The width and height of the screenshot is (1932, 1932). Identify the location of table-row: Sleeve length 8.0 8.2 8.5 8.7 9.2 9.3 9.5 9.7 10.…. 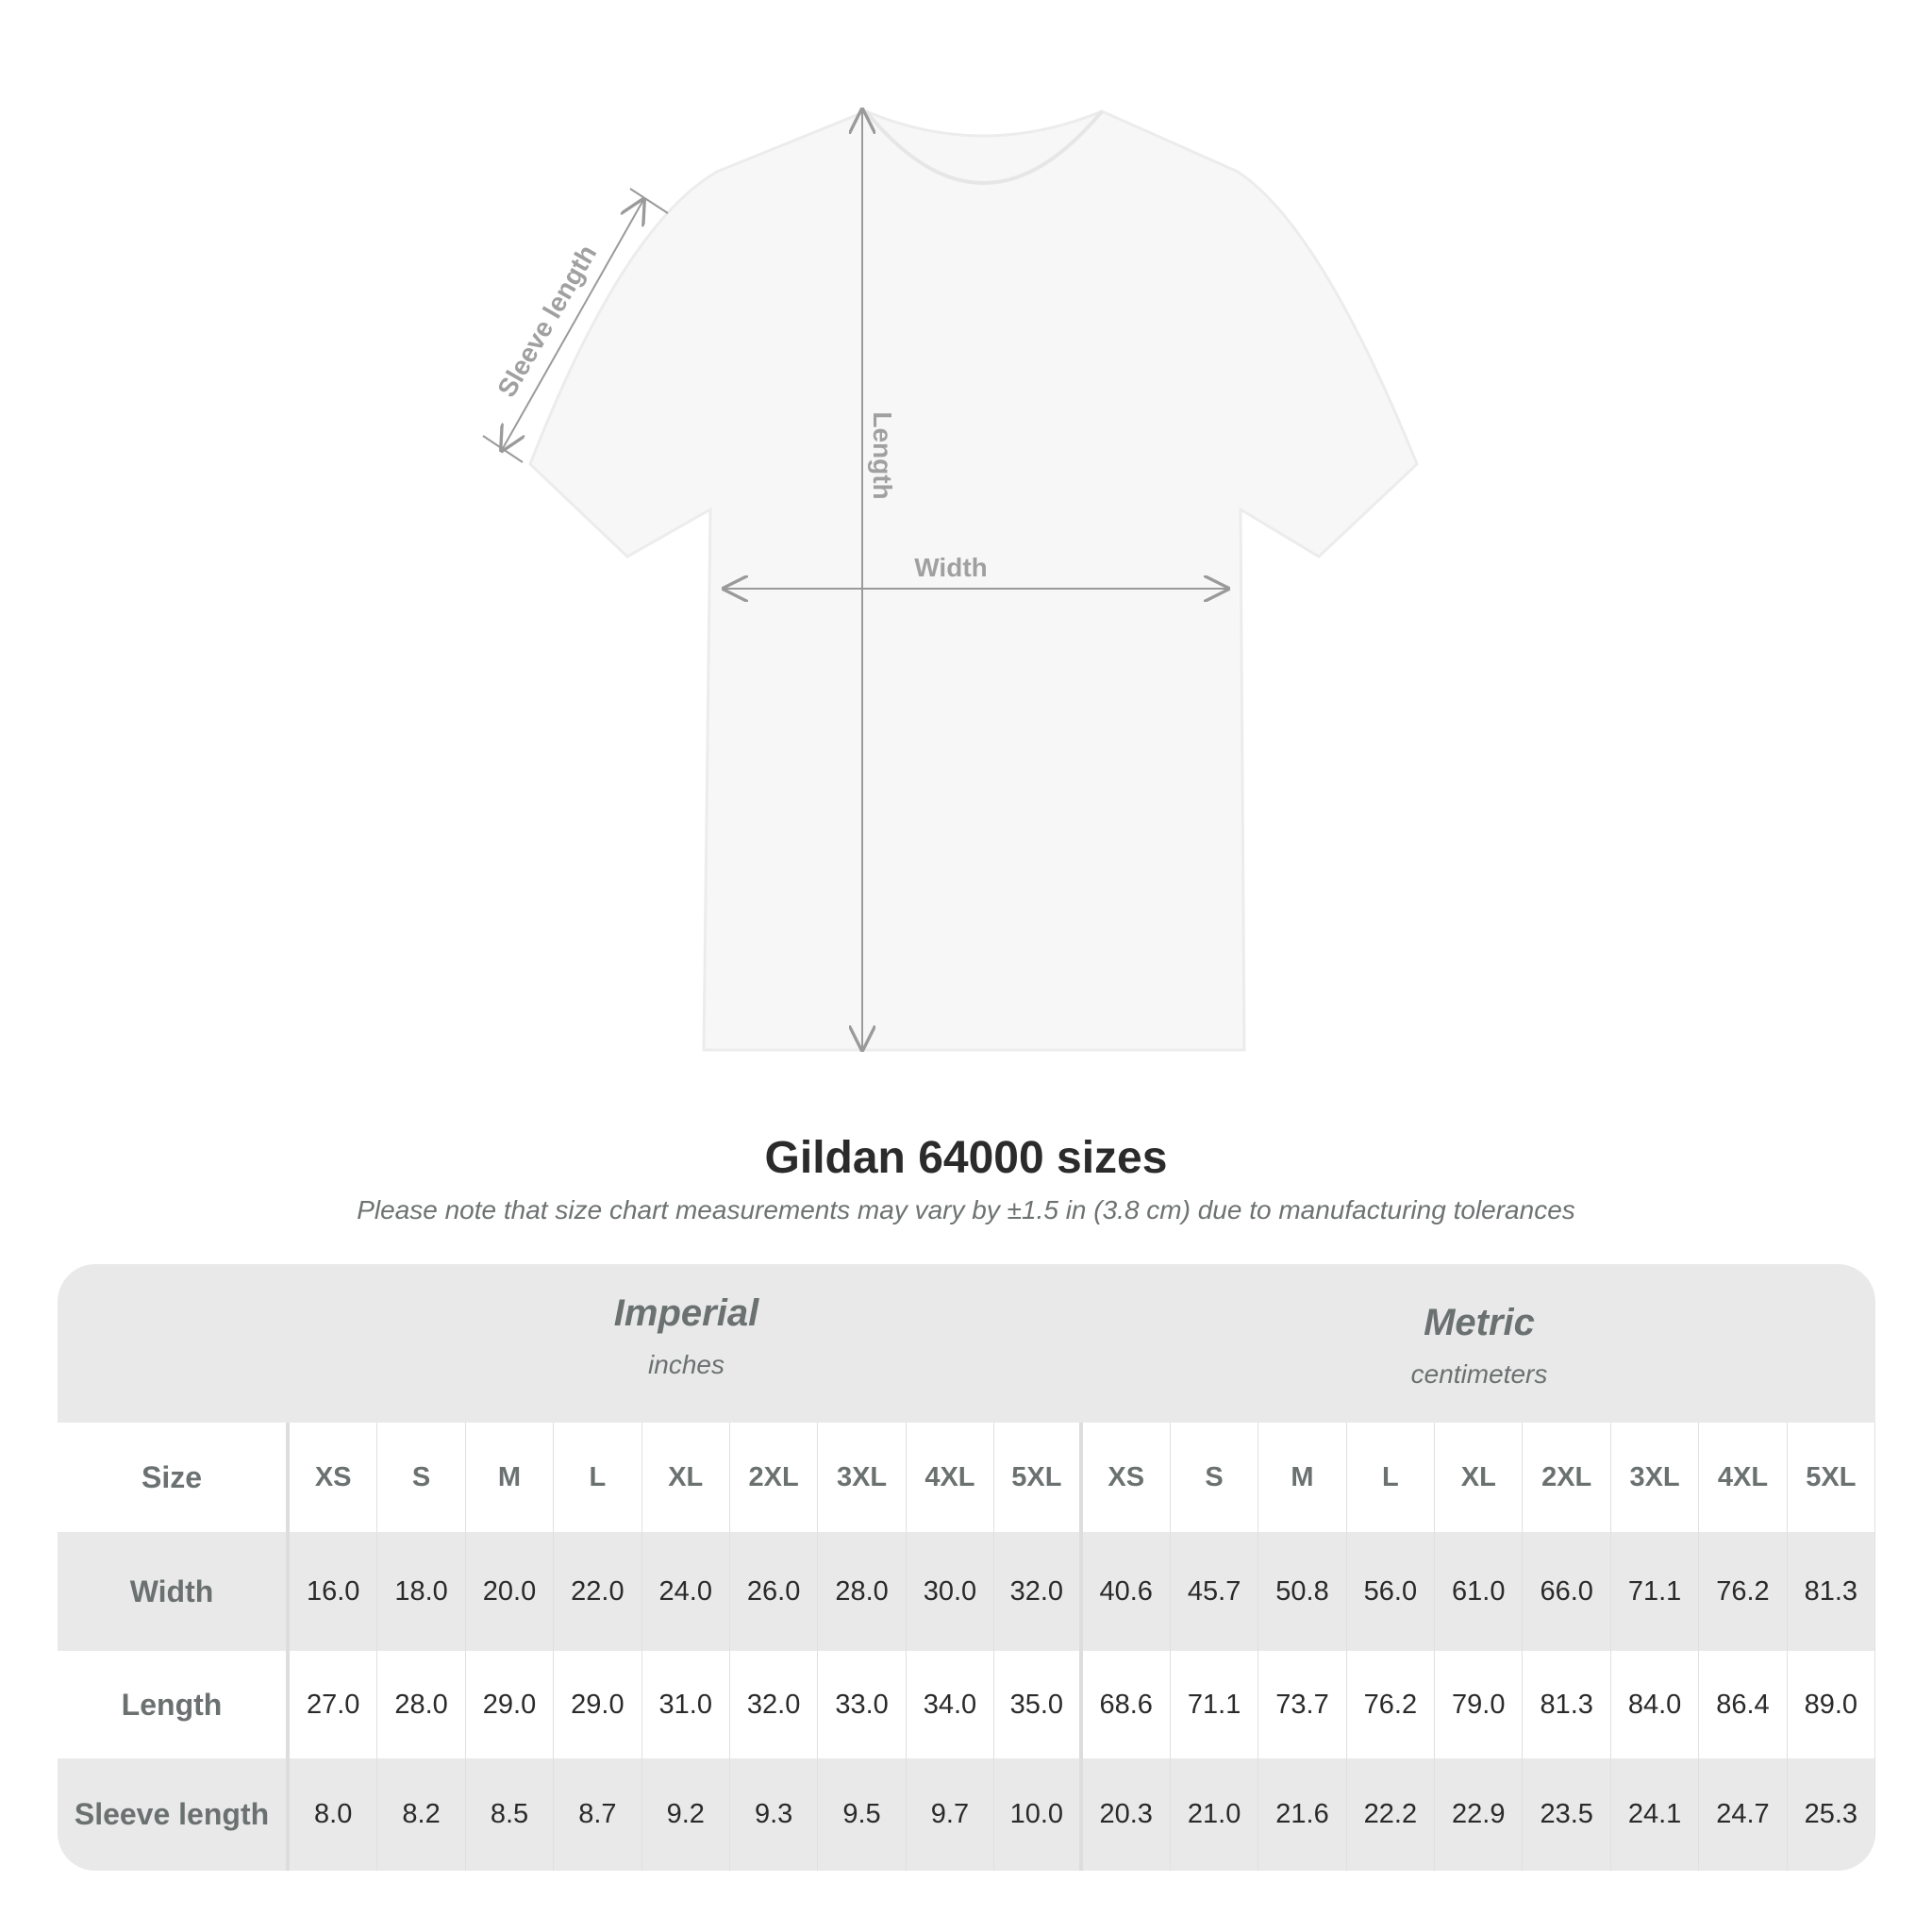
(967, 1814).